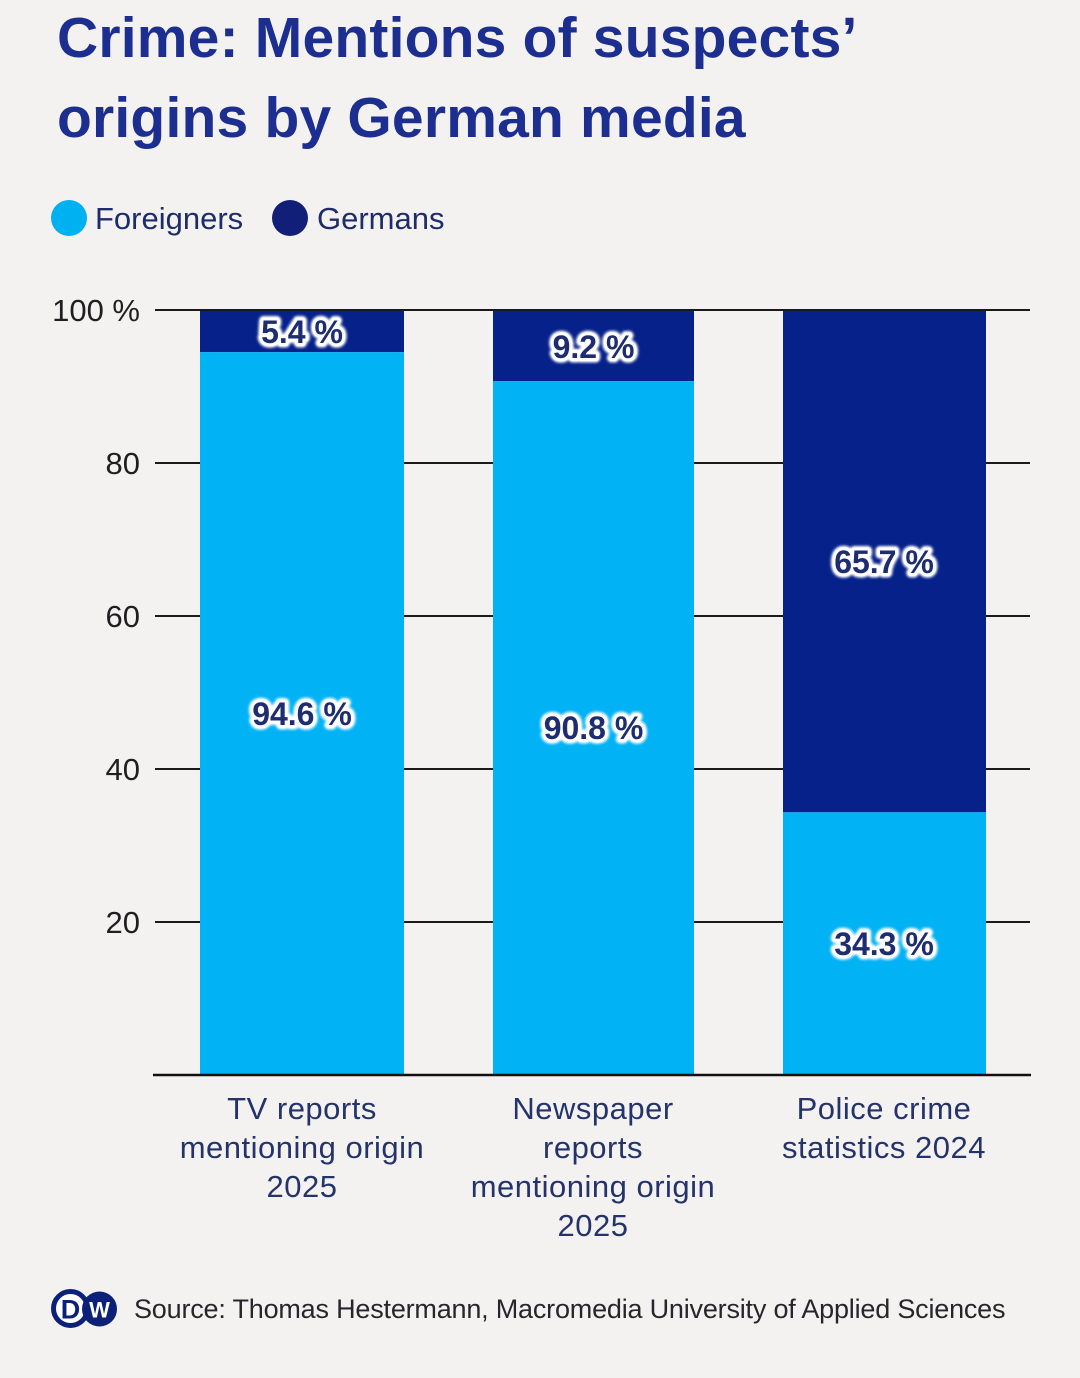  What do you see at coordinates (884, 562) in the screenshot?
I see `svg-text: 65.7 %` at bounding box center [884, 562].